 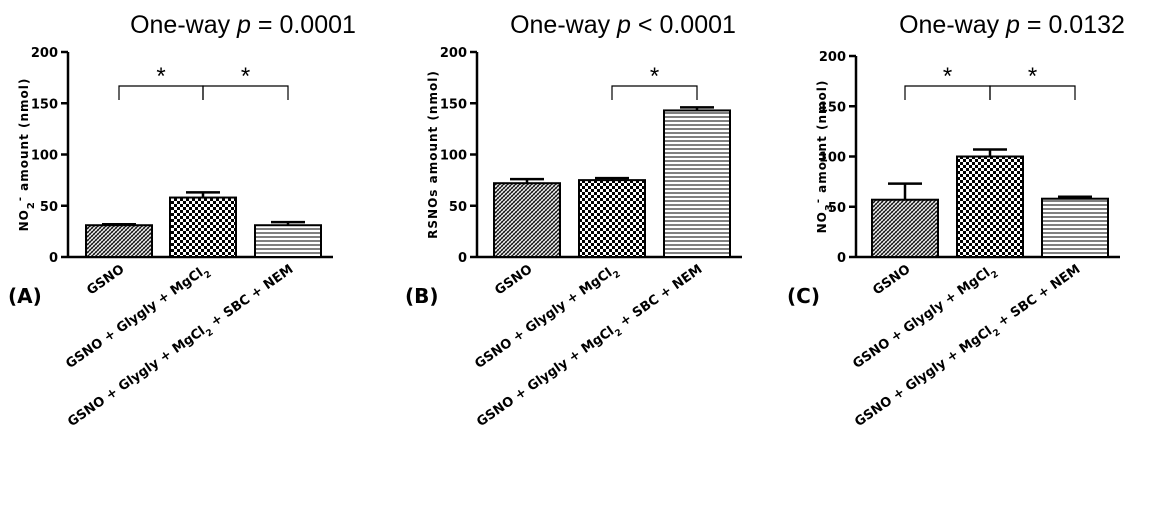 What do you see at coordinates (422, 296) in the screenshot?
I see `panel-label: (B)` at bounding box center [422, 296].